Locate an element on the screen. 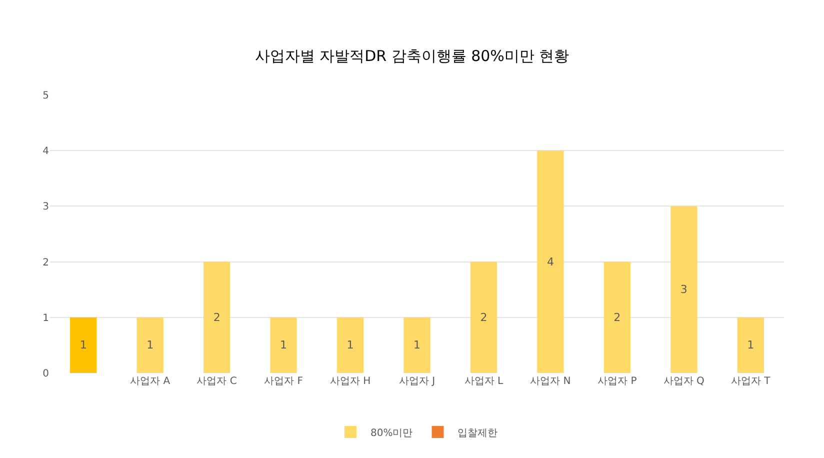  data-label: 4 is located at coordinates (550, 261).